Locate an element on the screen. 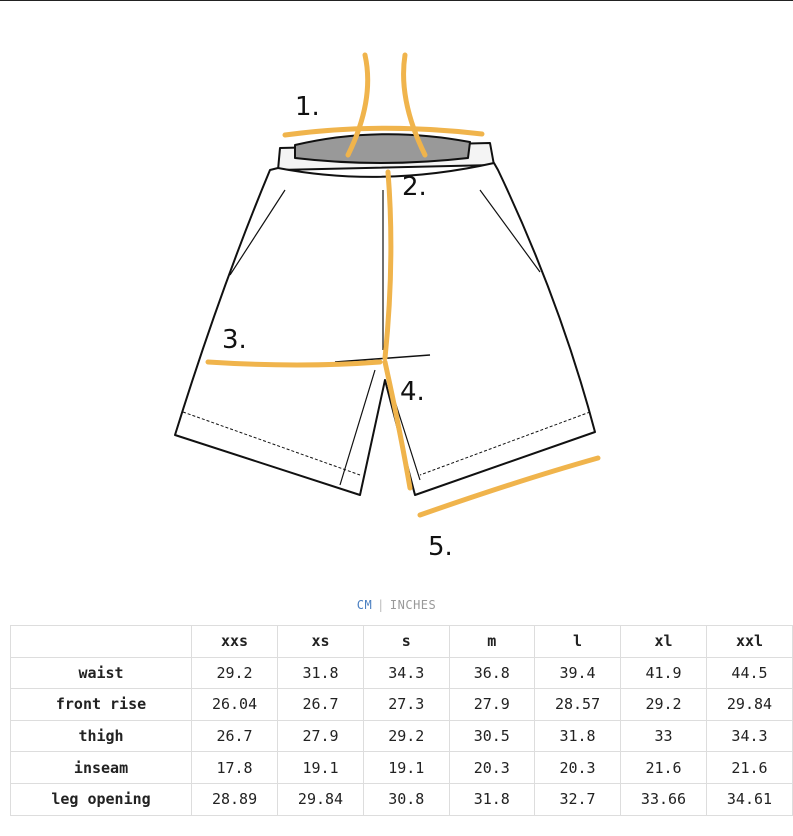 Image resolution: width=793 pixels, height=836 pixels. row-label: leg opening is located at coordinates (101, 799).